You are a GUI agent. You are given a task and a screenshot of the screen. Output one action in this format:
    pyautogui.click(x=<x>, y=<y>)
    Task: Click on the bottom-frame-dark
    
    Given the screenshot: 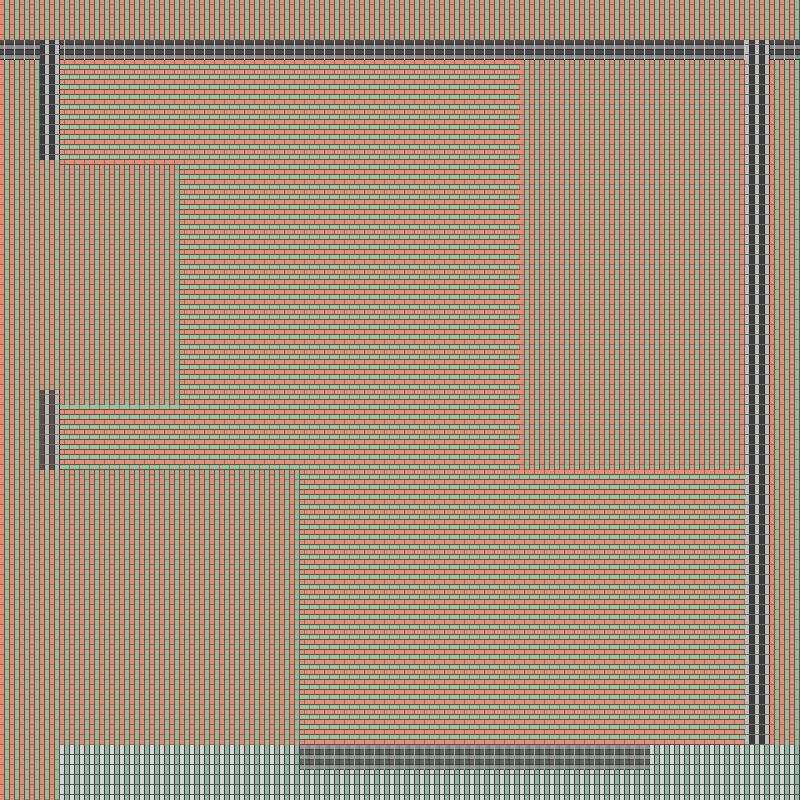 What is the action you would take?
    pyautogui.click(x=475, y=757)
    